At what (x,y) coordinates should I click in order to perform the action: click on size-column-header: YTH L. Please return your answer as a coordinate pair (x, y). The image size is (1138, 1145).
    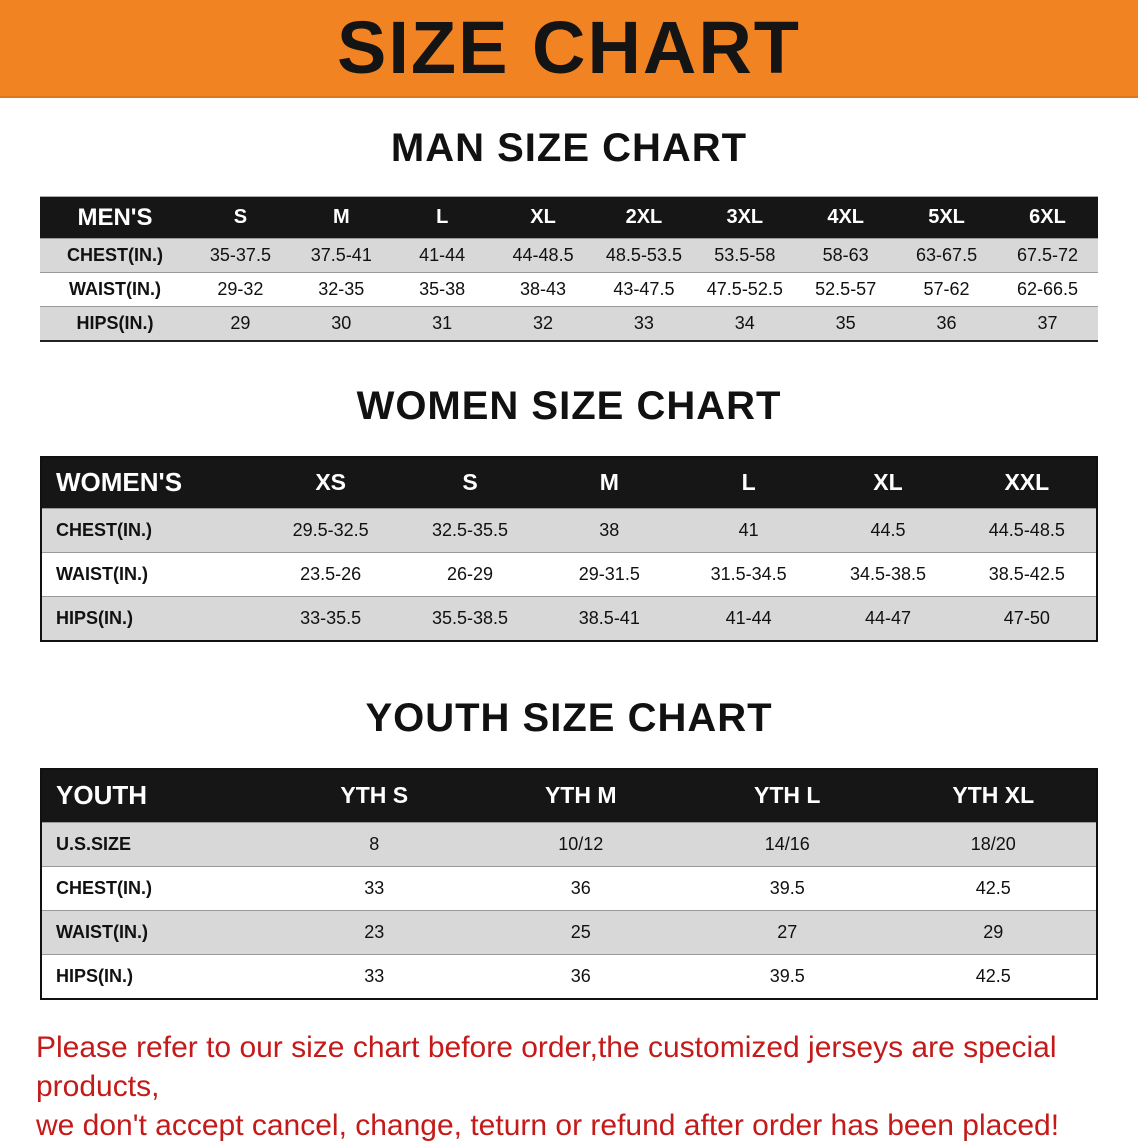
    Looking at the image, I should click on (787, 795).